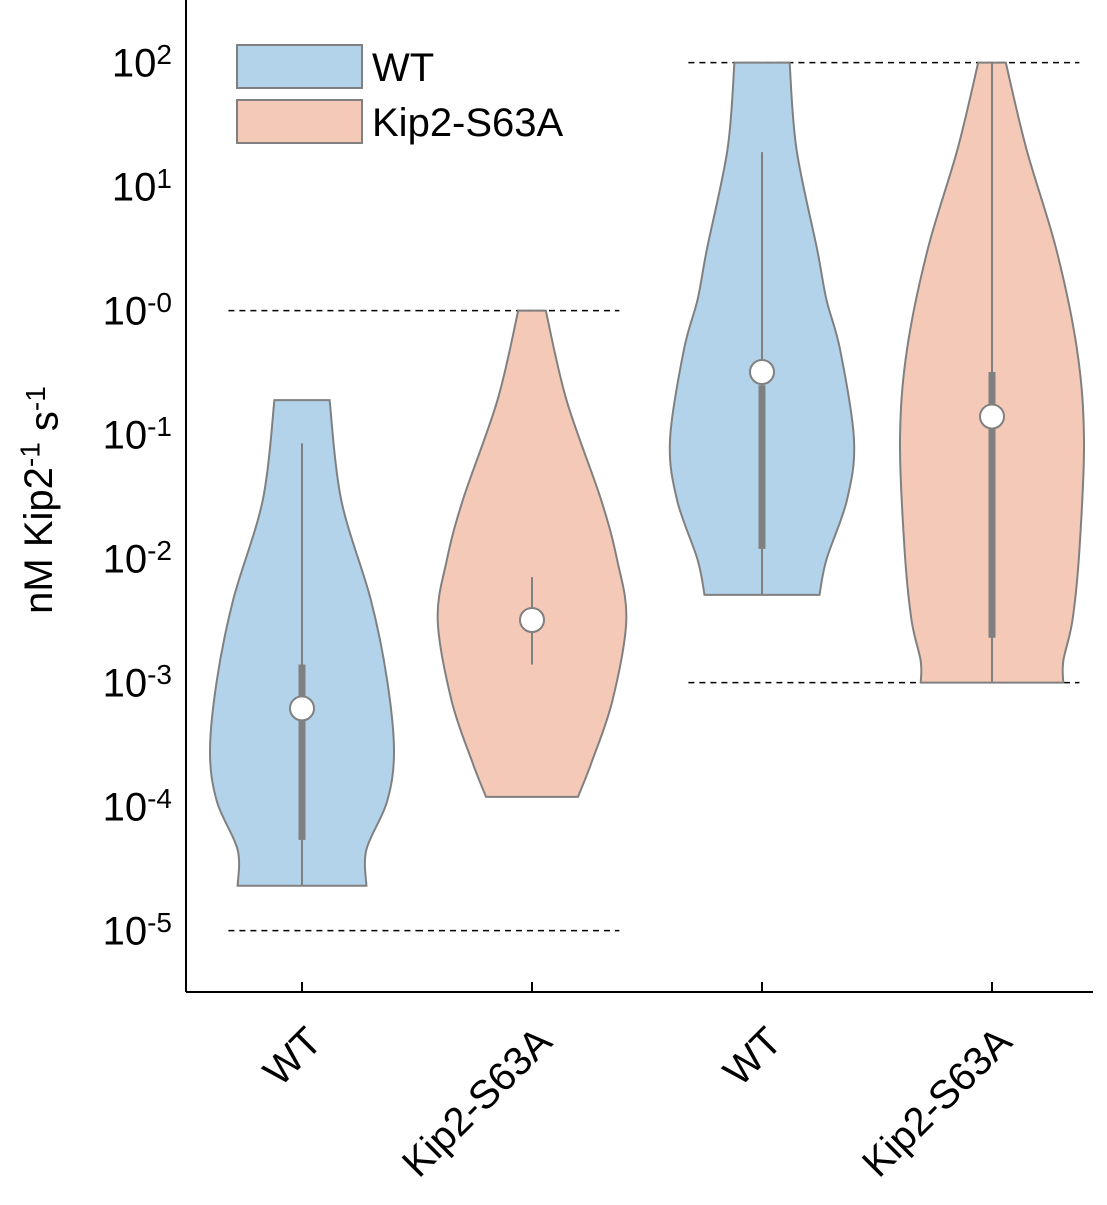 The image size is (1107, 1205). Describe the element at coordinates (532, 553) in the screenshot. I see `violin` at that location.